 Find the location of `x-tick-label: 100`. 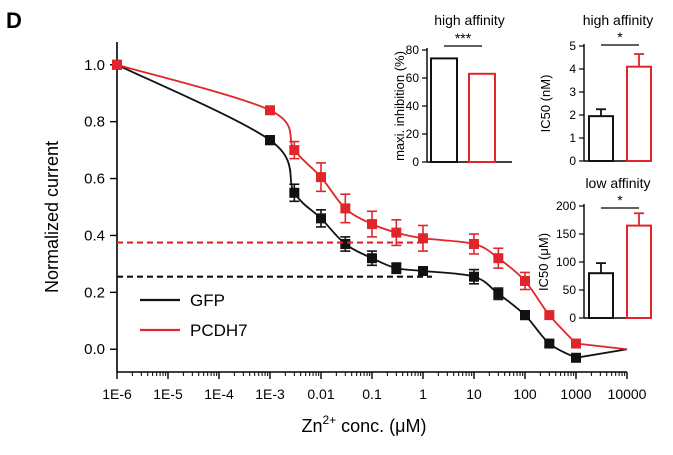

x-tick-label: 100 is located at coordinates (525, 394).